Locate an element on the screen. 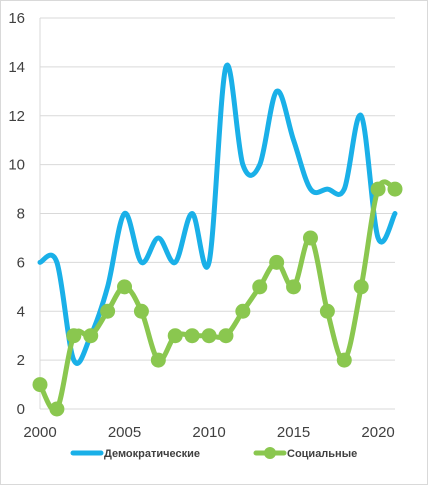 The image size is (428, 486). data-point-2-2013 is located at coordinates (260, 287).